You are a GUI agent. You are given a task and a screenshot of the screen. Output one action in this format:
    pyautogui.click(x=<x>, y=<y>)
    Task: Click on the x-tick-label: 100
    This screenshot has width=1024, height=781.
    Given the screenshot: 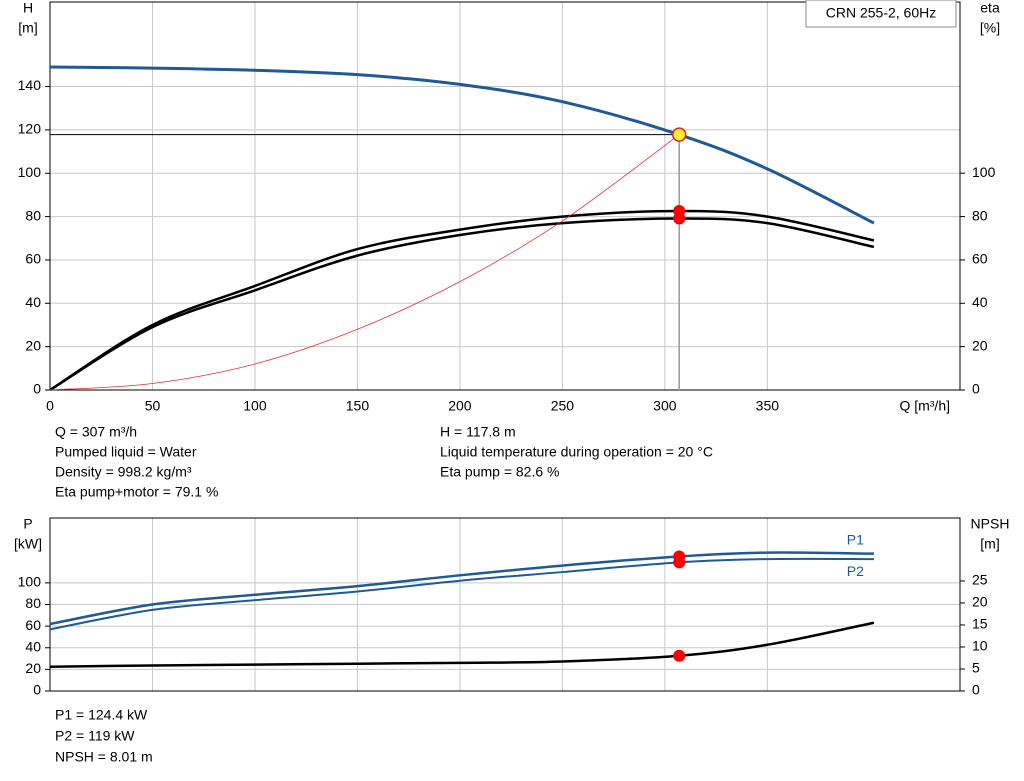 What is the action you would take?
    pyautogui.click(x=255, y=406)
    